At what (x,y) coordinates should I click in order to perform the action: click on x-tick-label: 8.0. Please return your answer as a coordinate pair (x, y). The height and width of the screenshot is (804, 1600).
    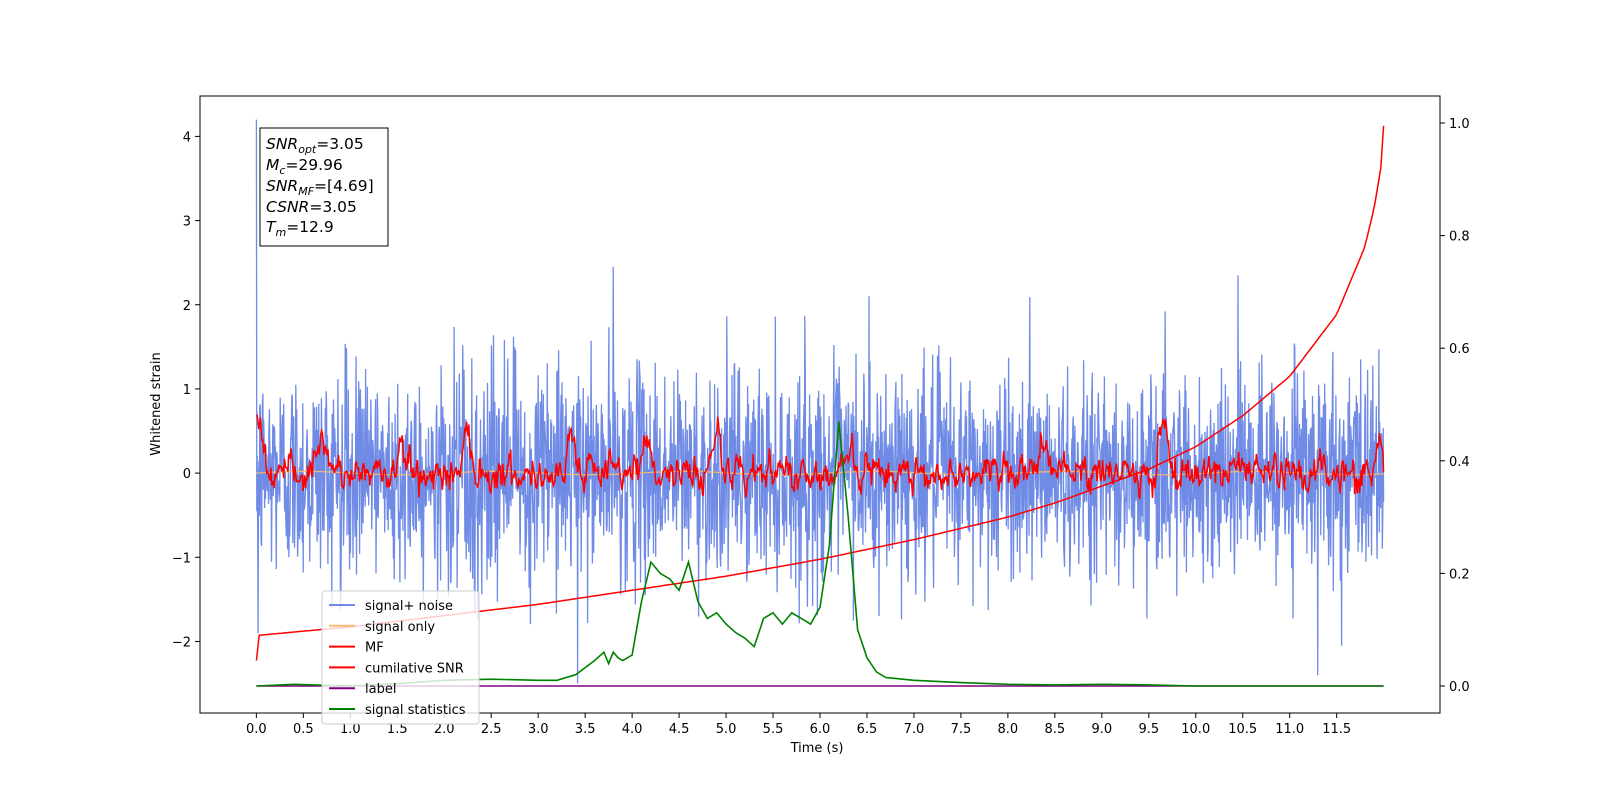
    Looking at the image, I should click on (1008, 729).